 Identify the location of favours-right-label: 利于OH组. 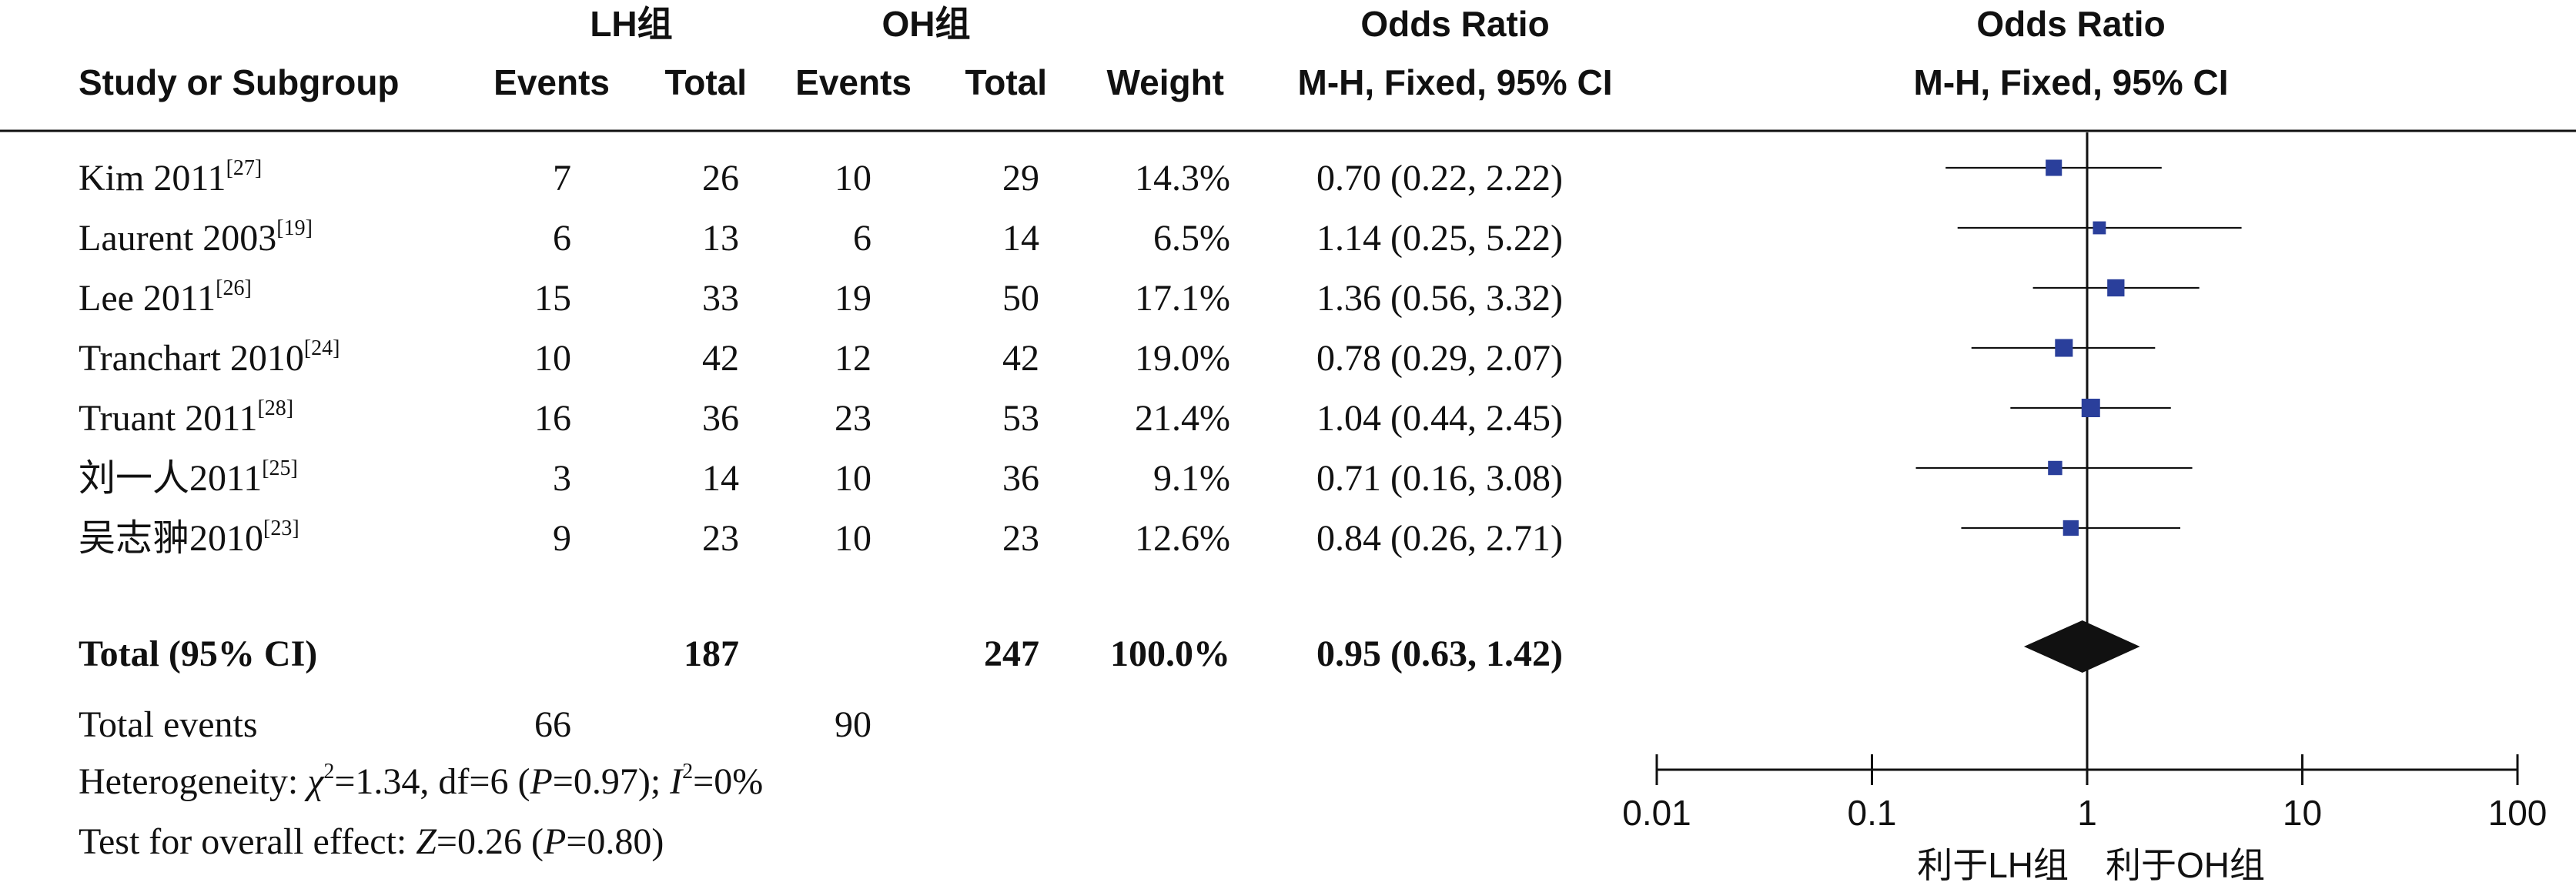
(2186, 865).